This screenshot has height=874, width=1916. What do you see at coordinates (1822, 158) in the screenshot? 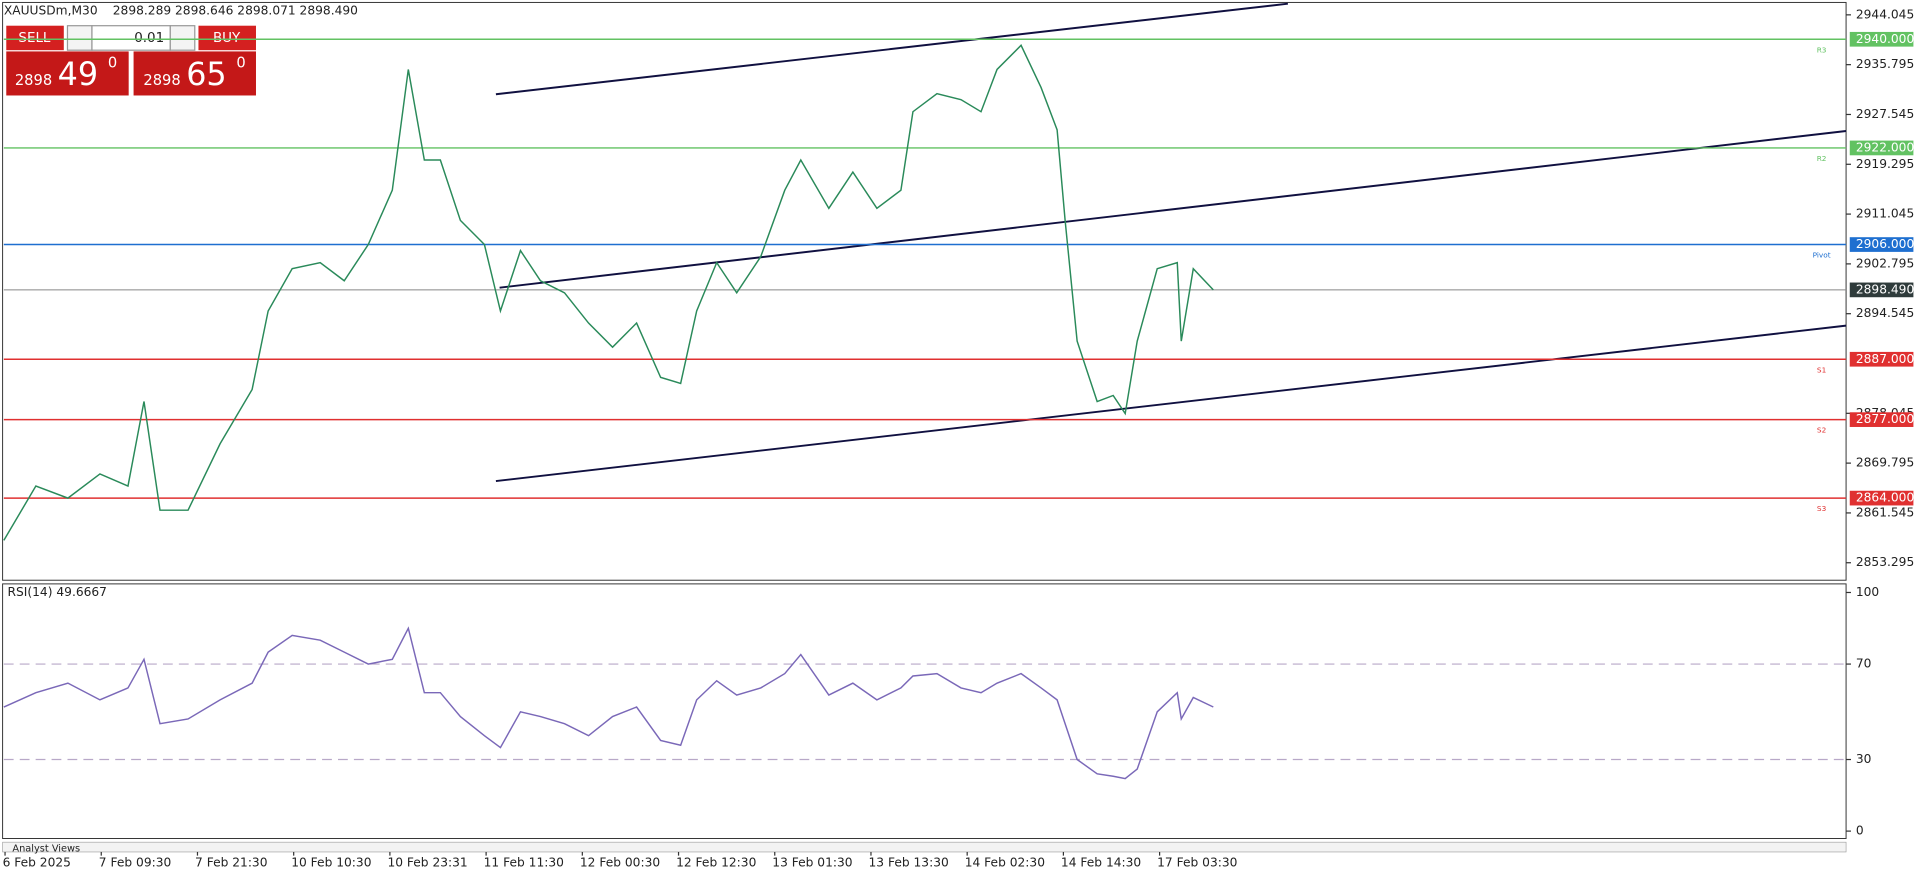
I see `level-tag: R2` at bounding box center [1822, 158].